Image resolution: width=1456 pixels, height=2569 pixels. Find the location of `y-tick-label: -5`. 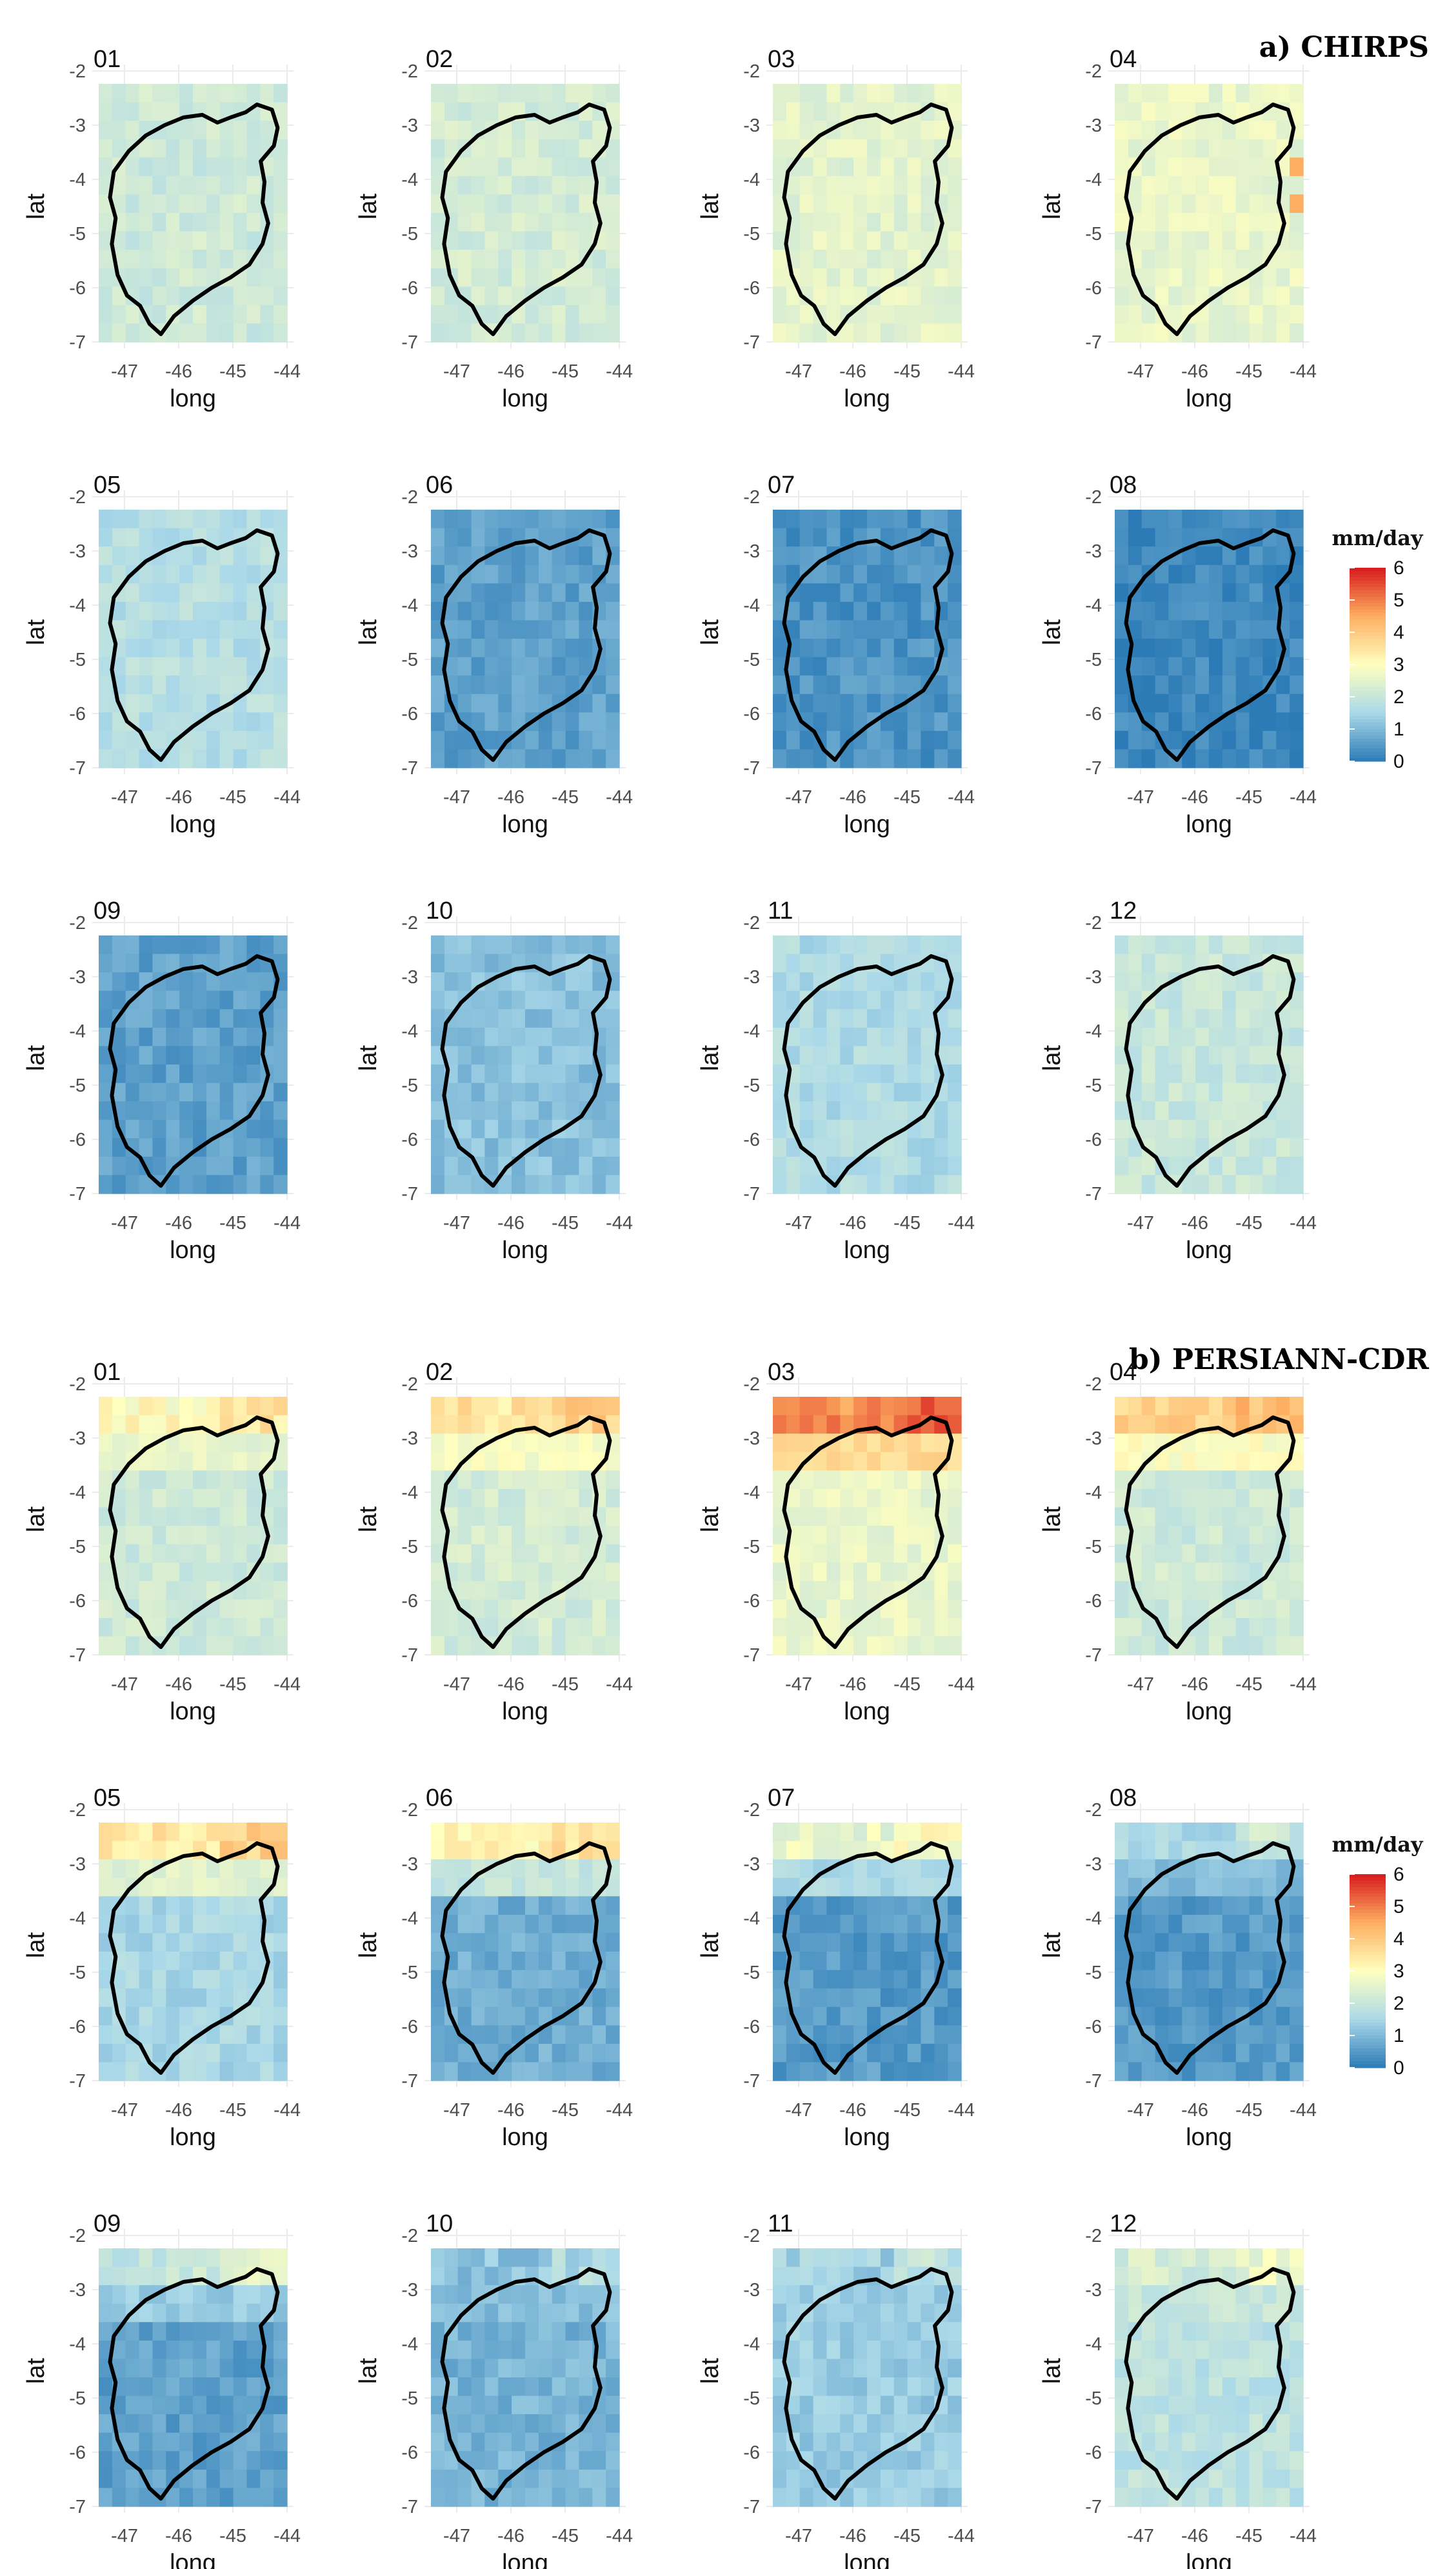

y-tick-label: -5 is located at coordinates (77, 234).